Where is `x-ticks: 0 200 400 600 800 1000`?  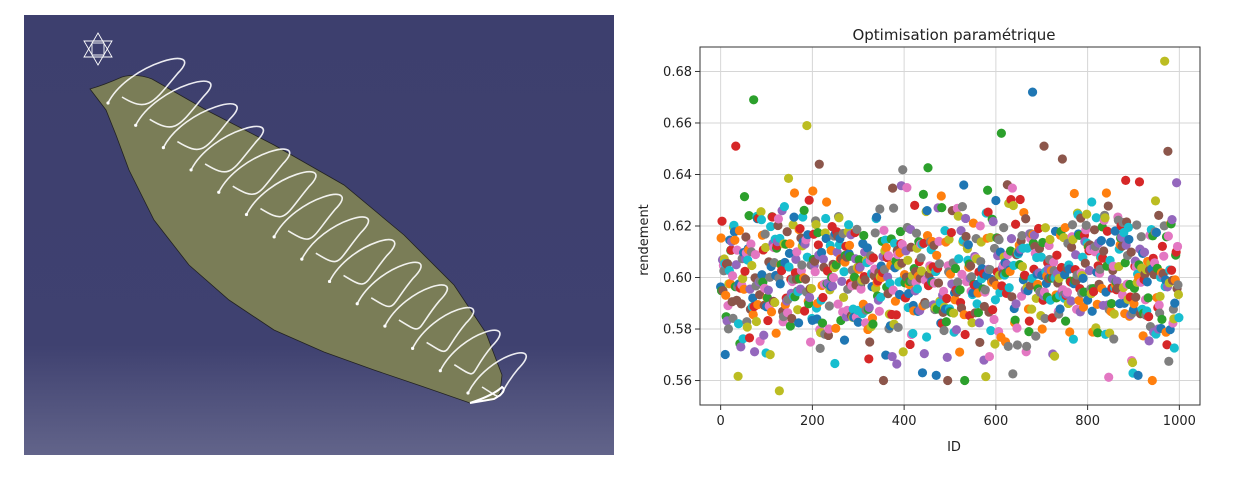
x-ticks: 0 200 400 600 800 1000 is located at coordinates (956, 417).